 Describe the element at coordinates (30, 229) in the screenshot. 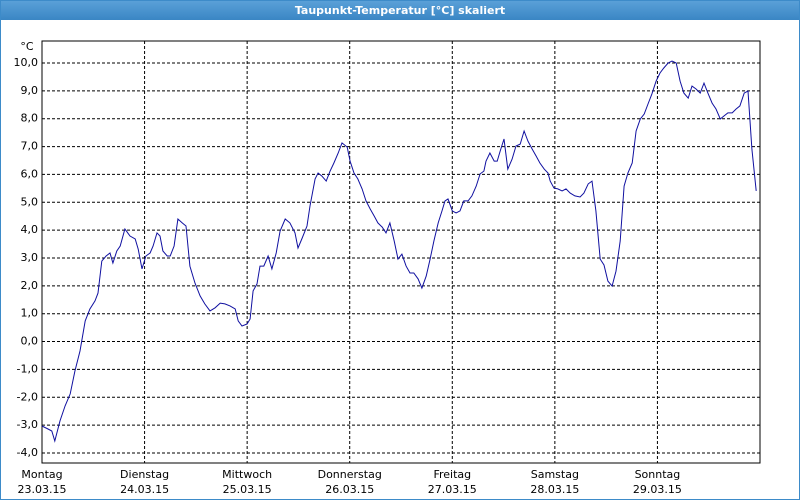

I see `y-tick-label: 4,0` at that location.